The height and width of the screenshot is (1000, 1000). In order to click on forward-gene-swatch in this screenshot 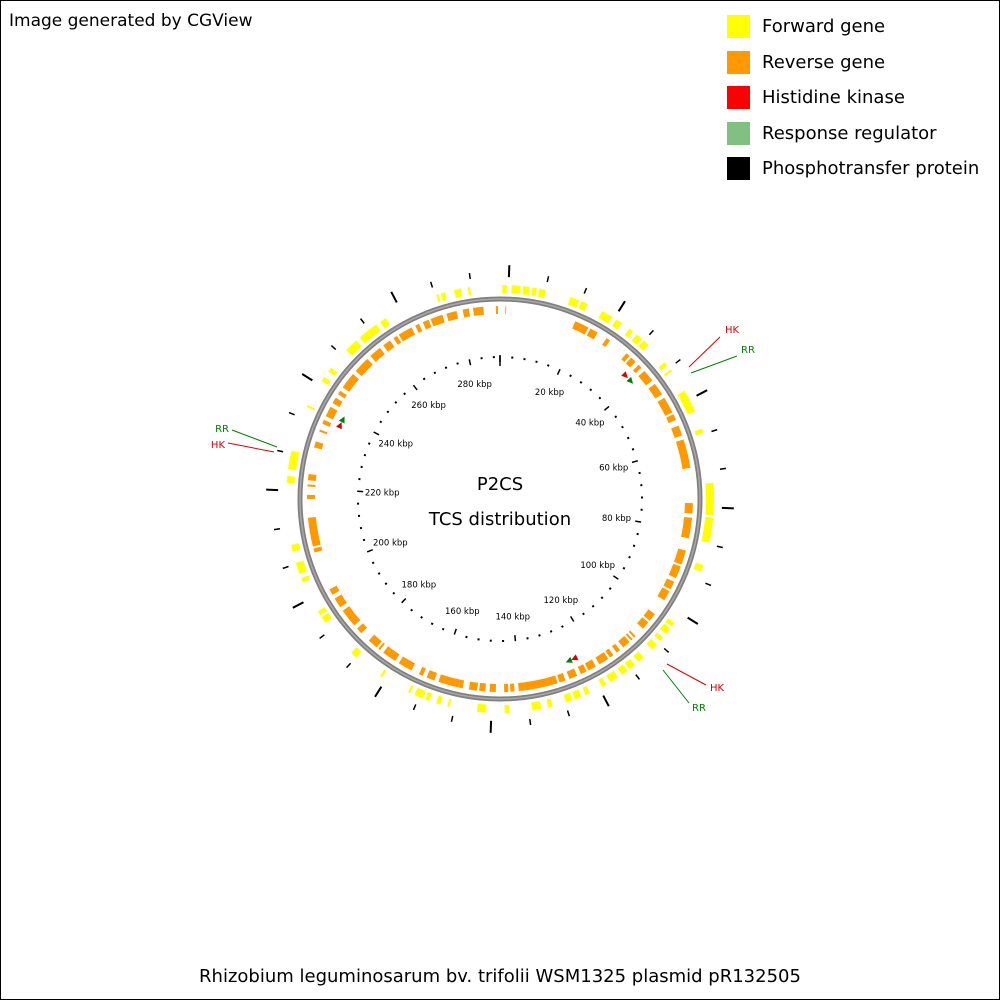, I will do `click(738, 27)`.